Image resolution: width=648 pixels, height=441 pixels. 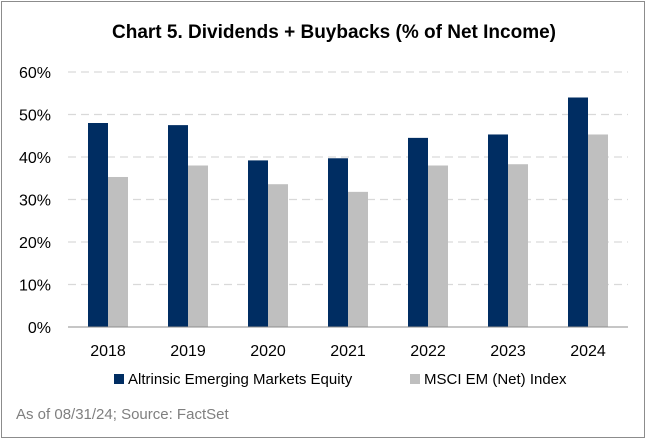 What do you see at coordinates (35, 158) in the screenshot?
I see `y-tick-label: 40%` at bounding box center [35, 158].